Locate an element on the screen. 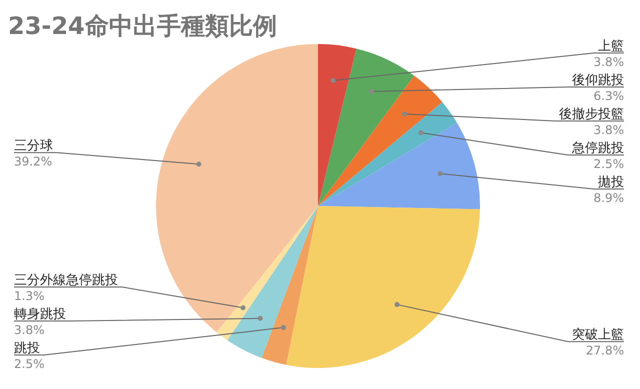  slice-label: 三分外線急停跳投 is located at coordinates (66, 280).